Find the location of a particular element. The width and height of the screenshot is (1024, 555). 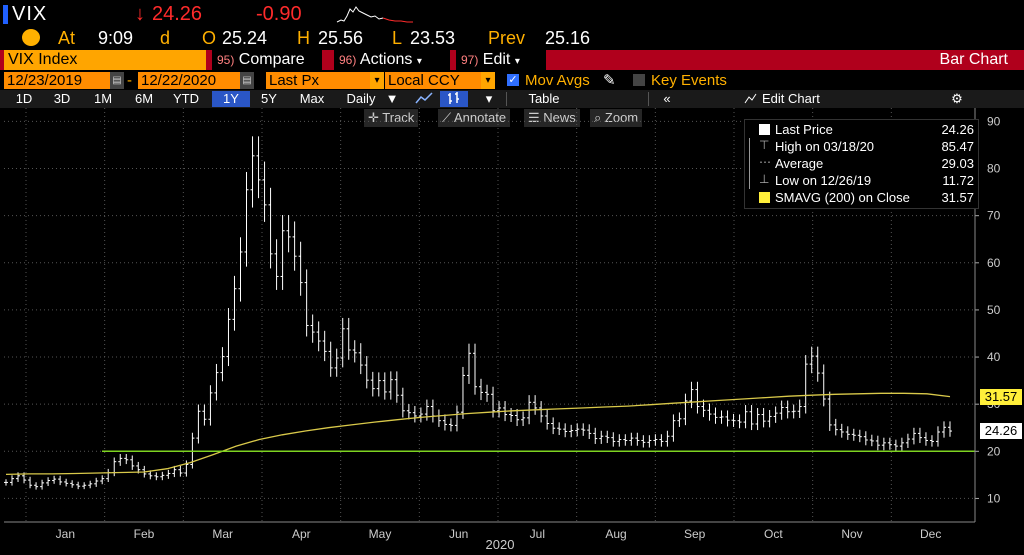

period-3d: 3D is located at coordinates (62, 98).